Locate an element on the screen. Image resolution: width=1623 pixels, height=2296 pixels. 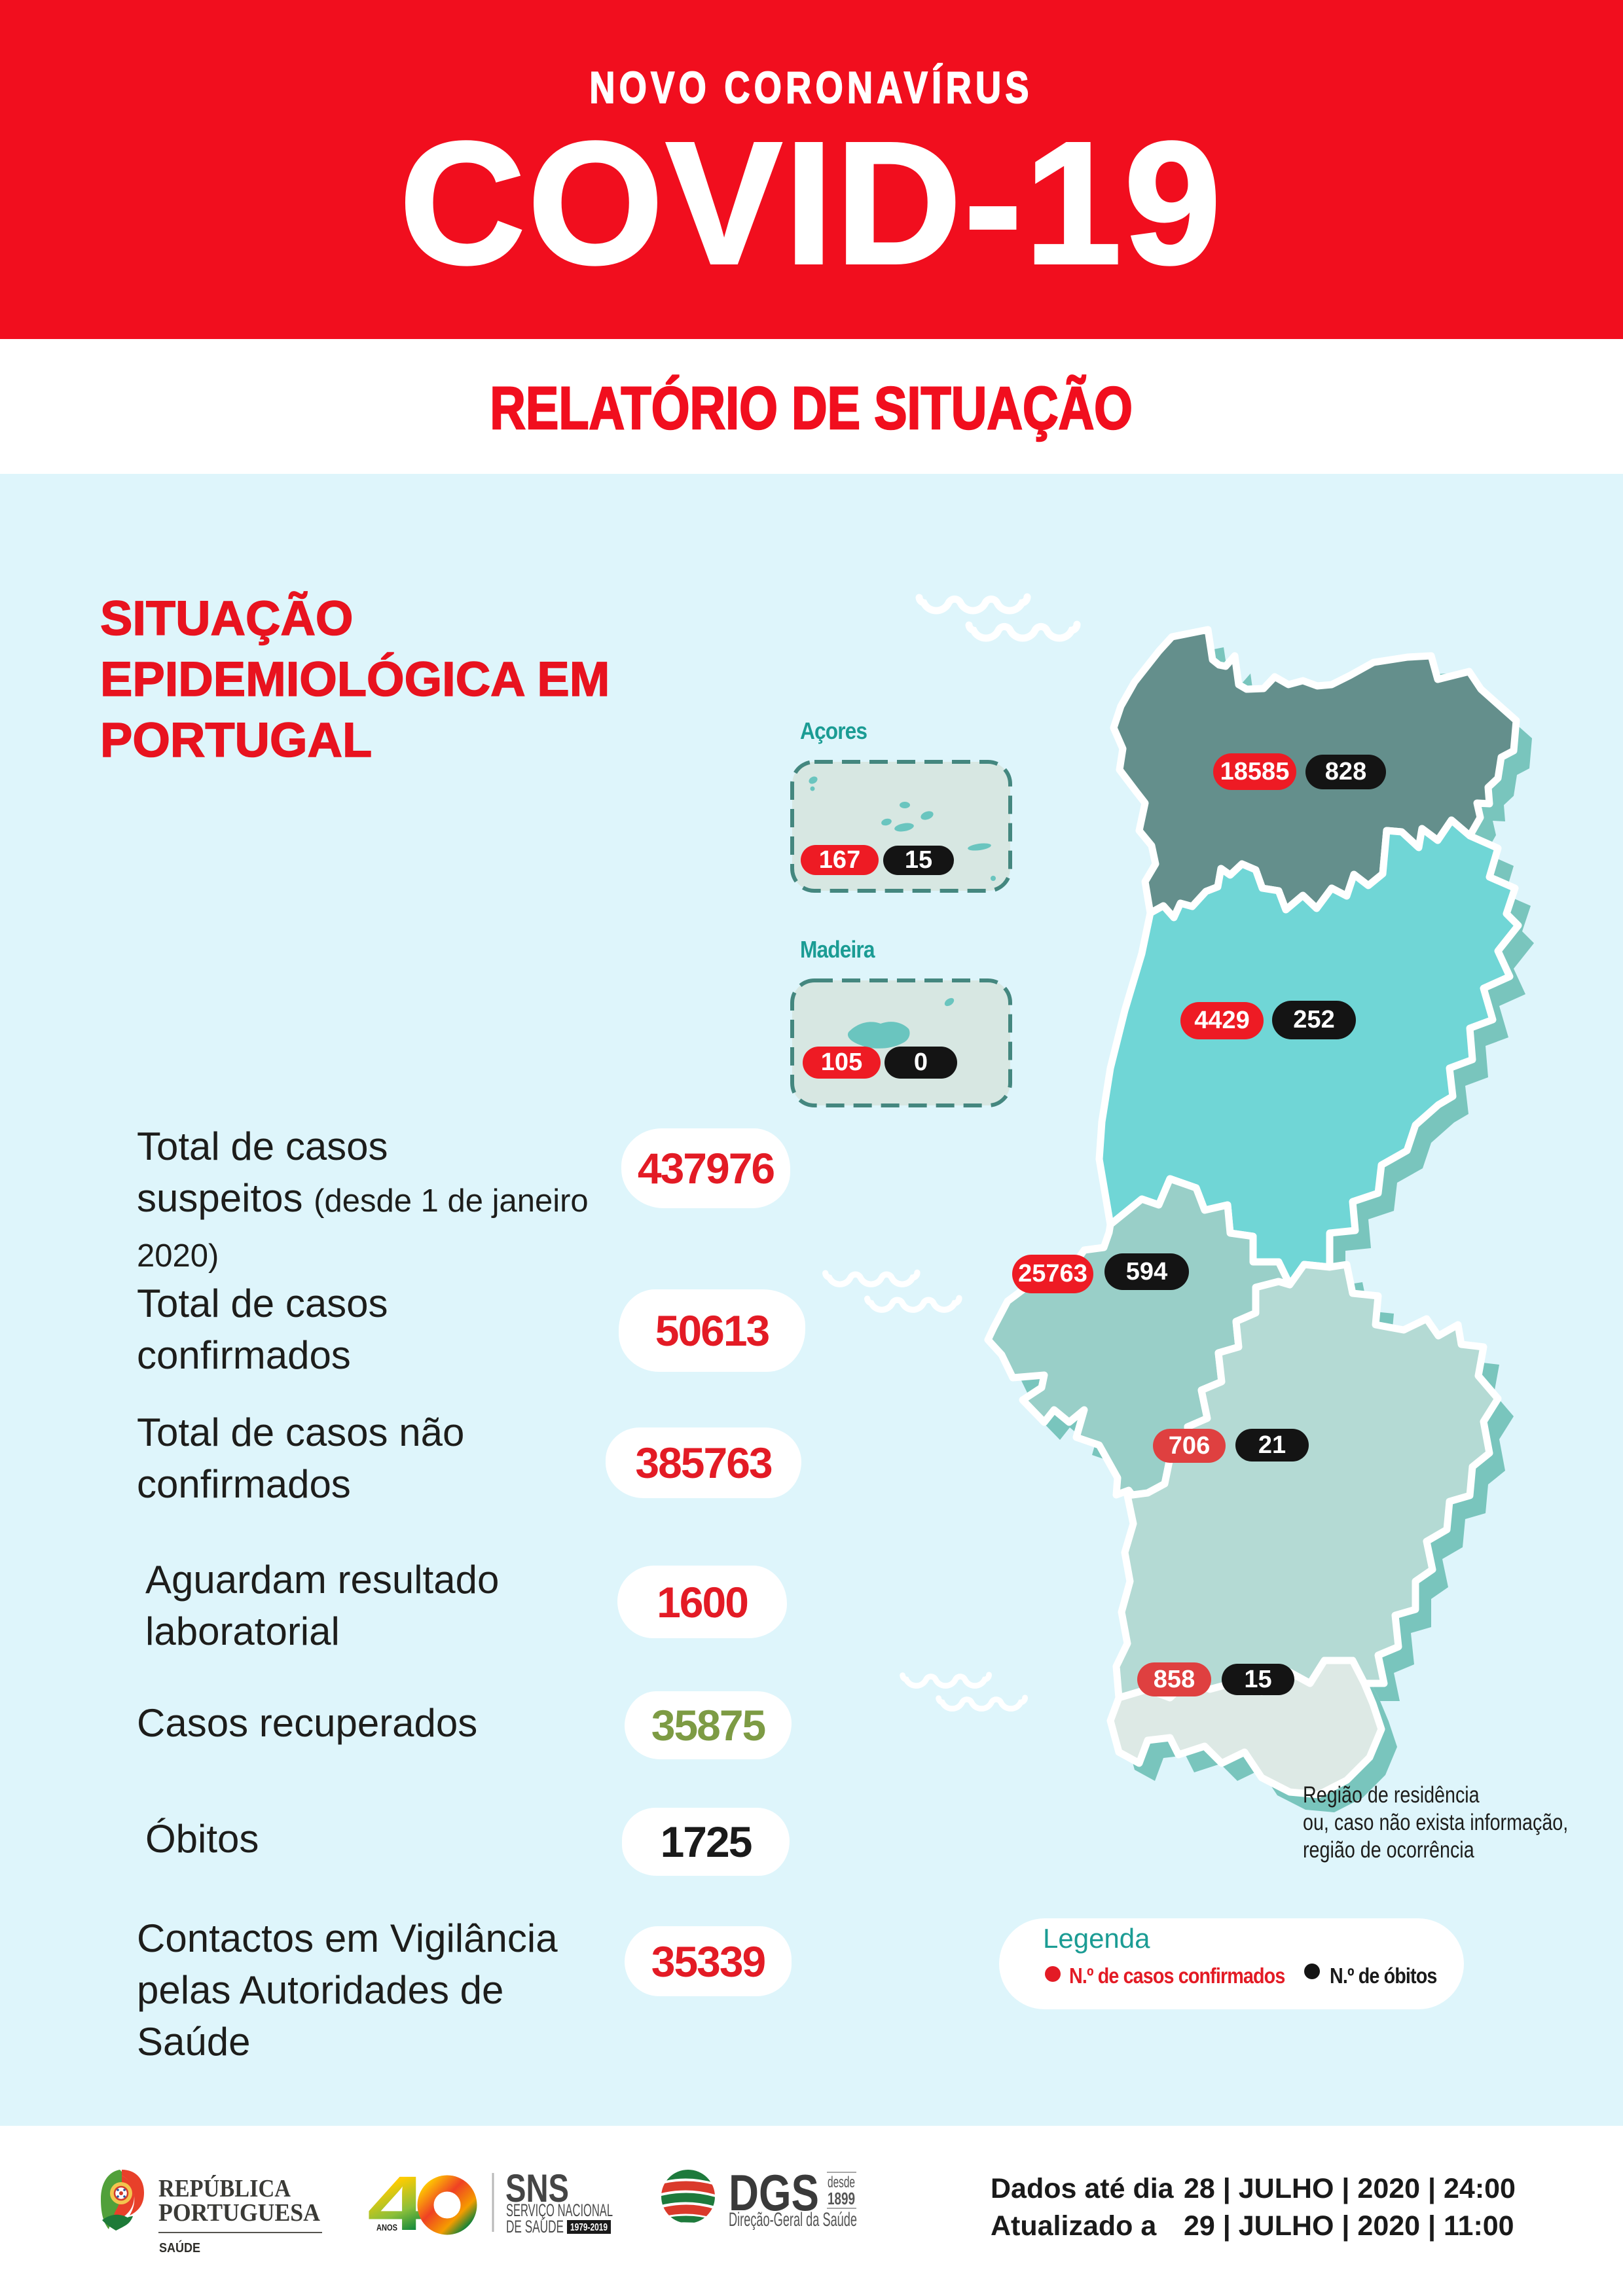
svg-text: 4 is located at coordinates (396, 2204).